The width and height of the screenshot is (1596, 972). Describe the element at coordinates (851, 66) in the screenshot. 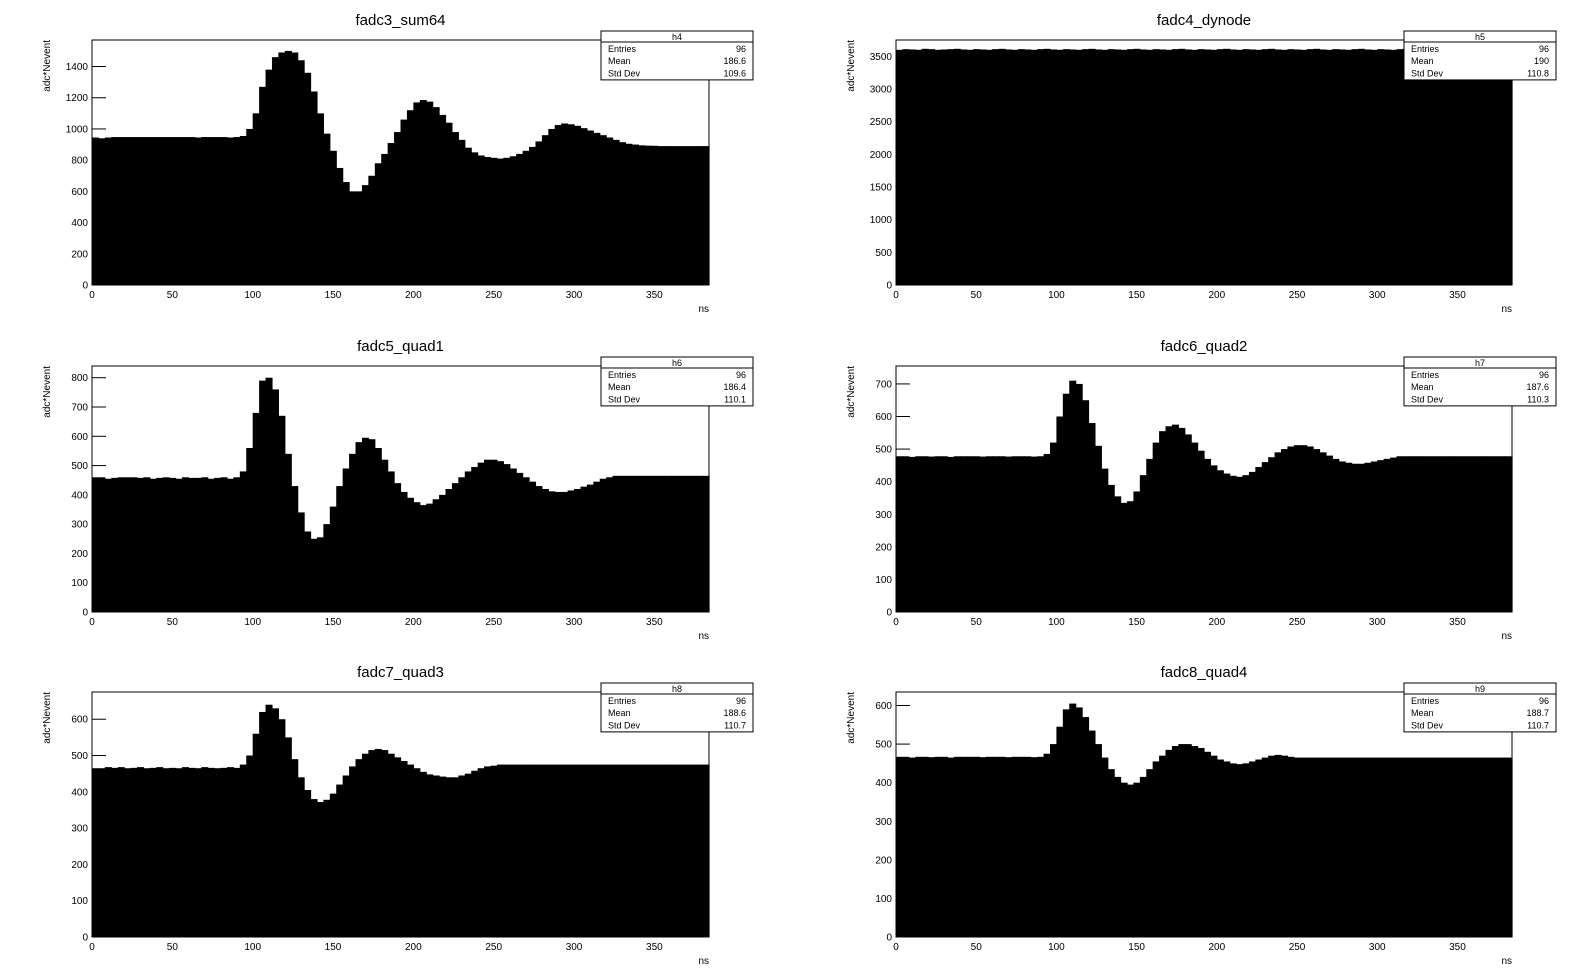

I see `y-axis-label: adc*Nevent` at that location.